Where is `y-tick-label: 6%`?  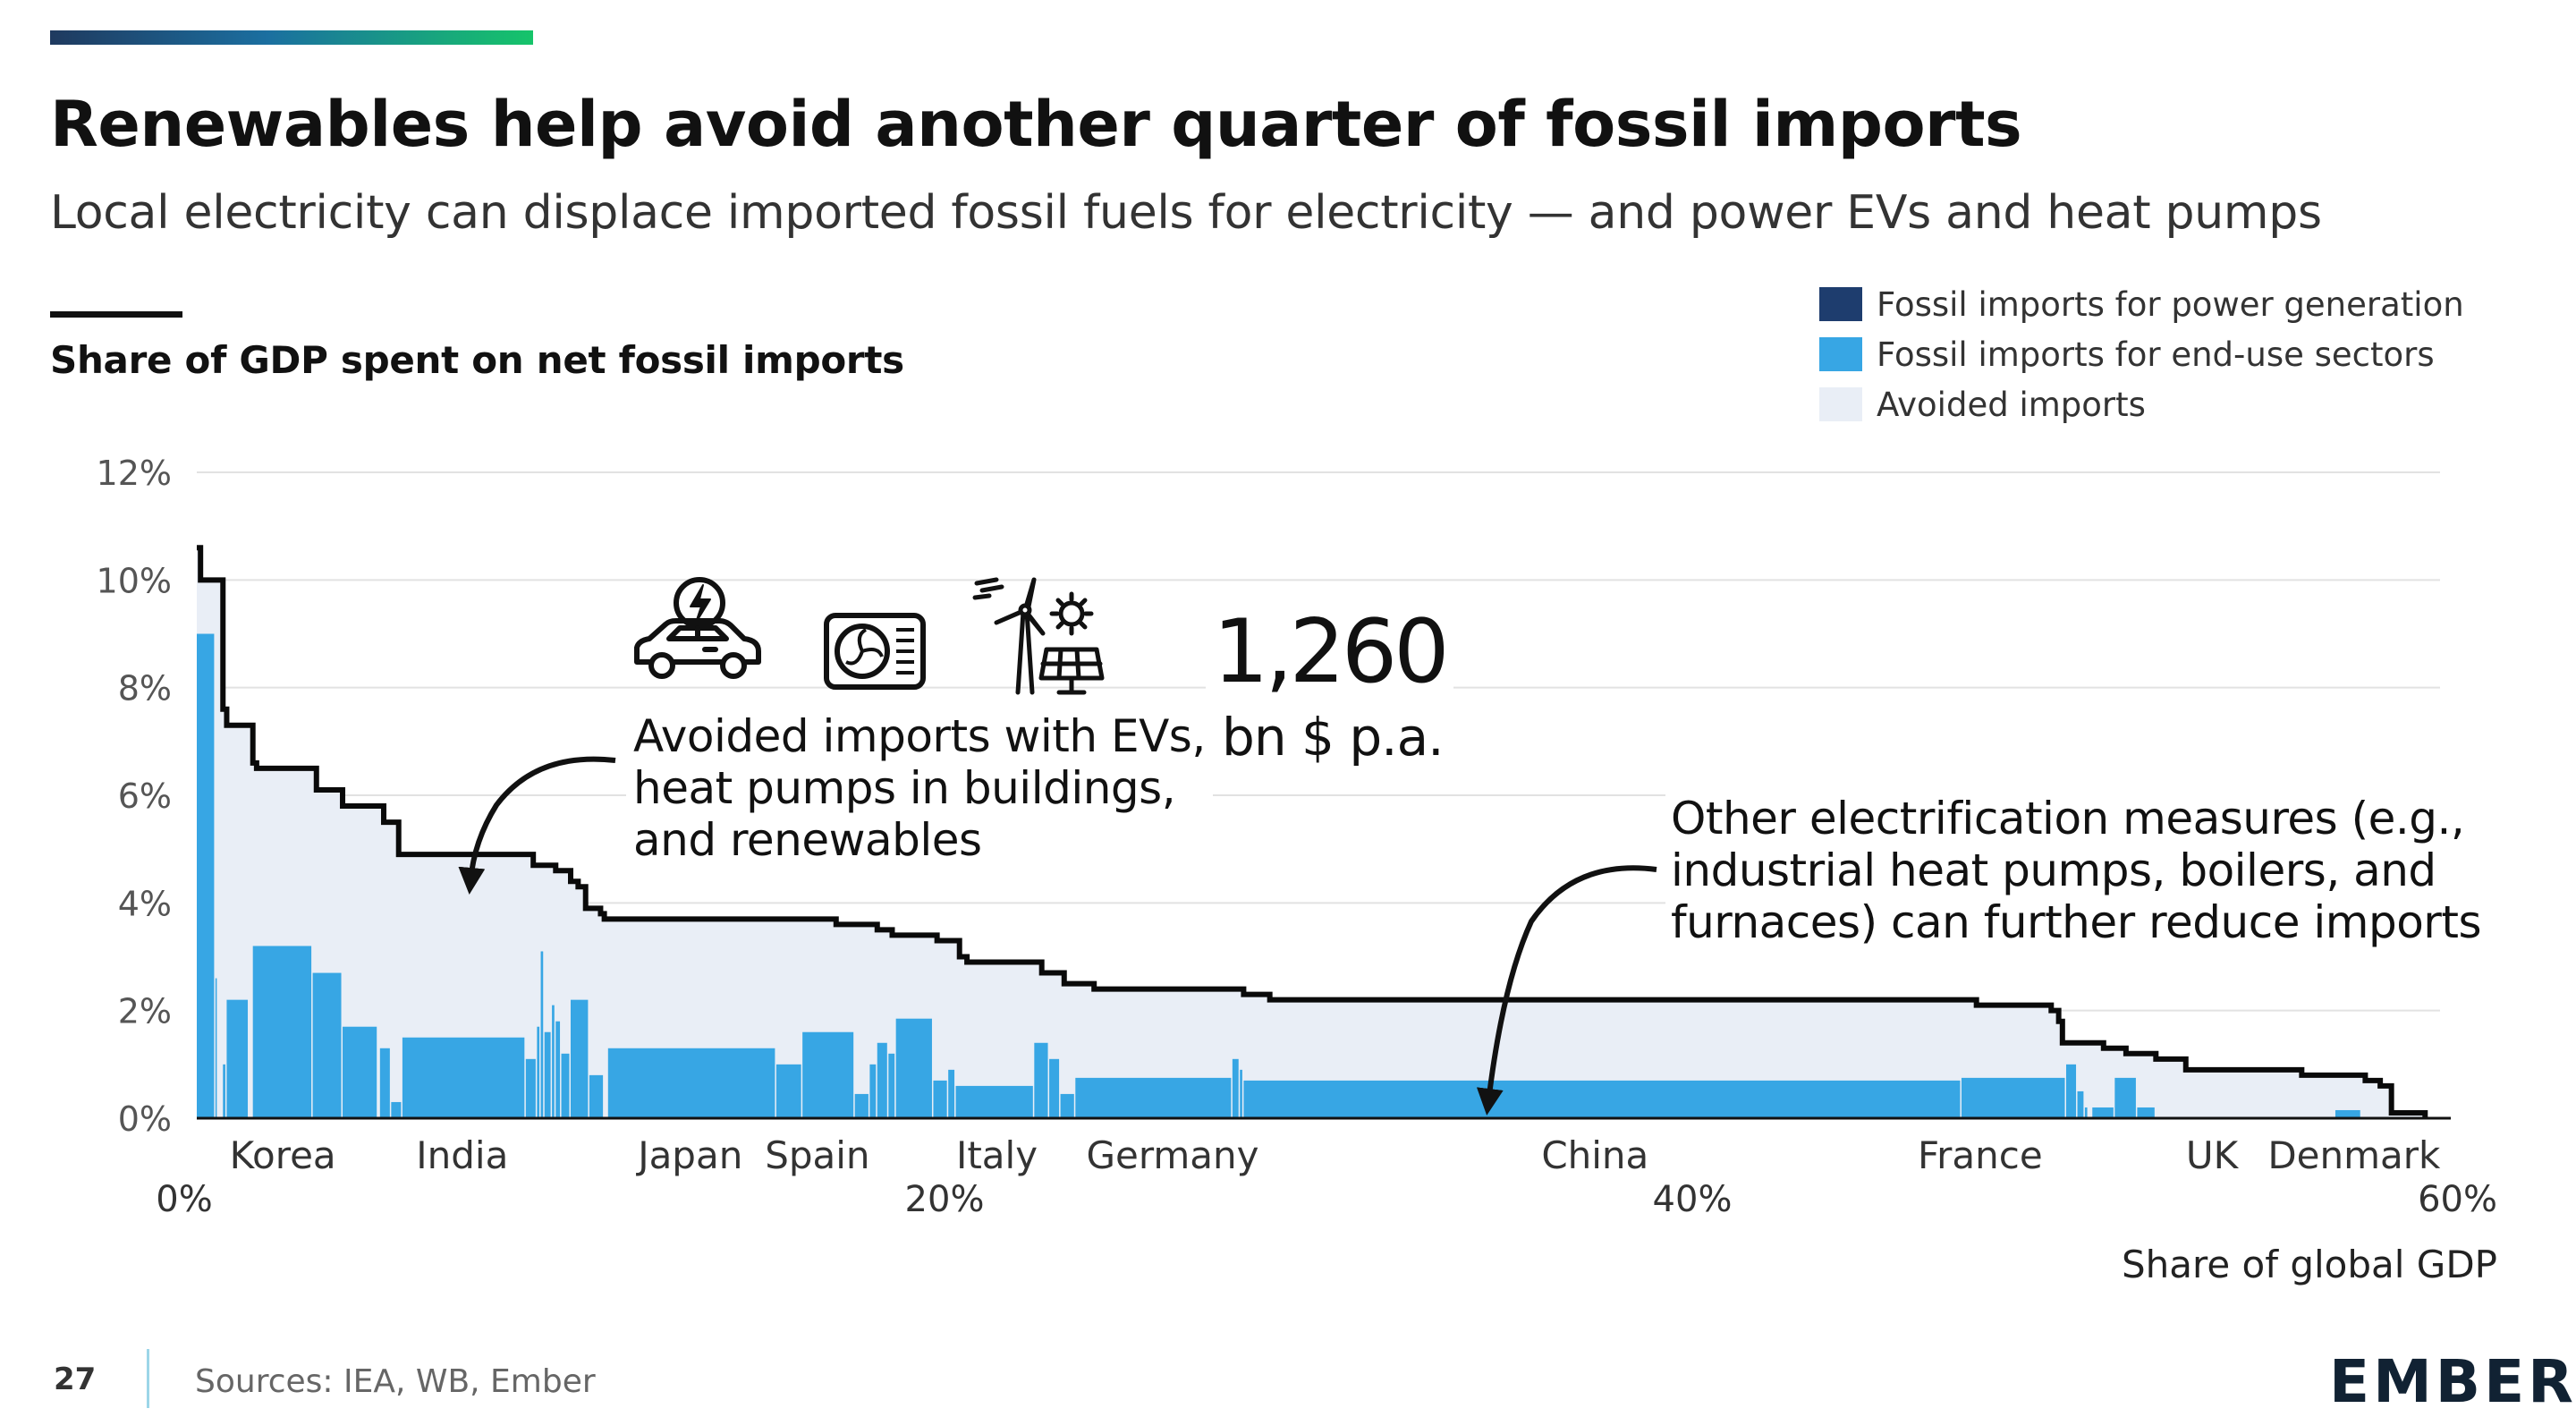 y-tick-label: 6% is located at coordinates (145, 796).